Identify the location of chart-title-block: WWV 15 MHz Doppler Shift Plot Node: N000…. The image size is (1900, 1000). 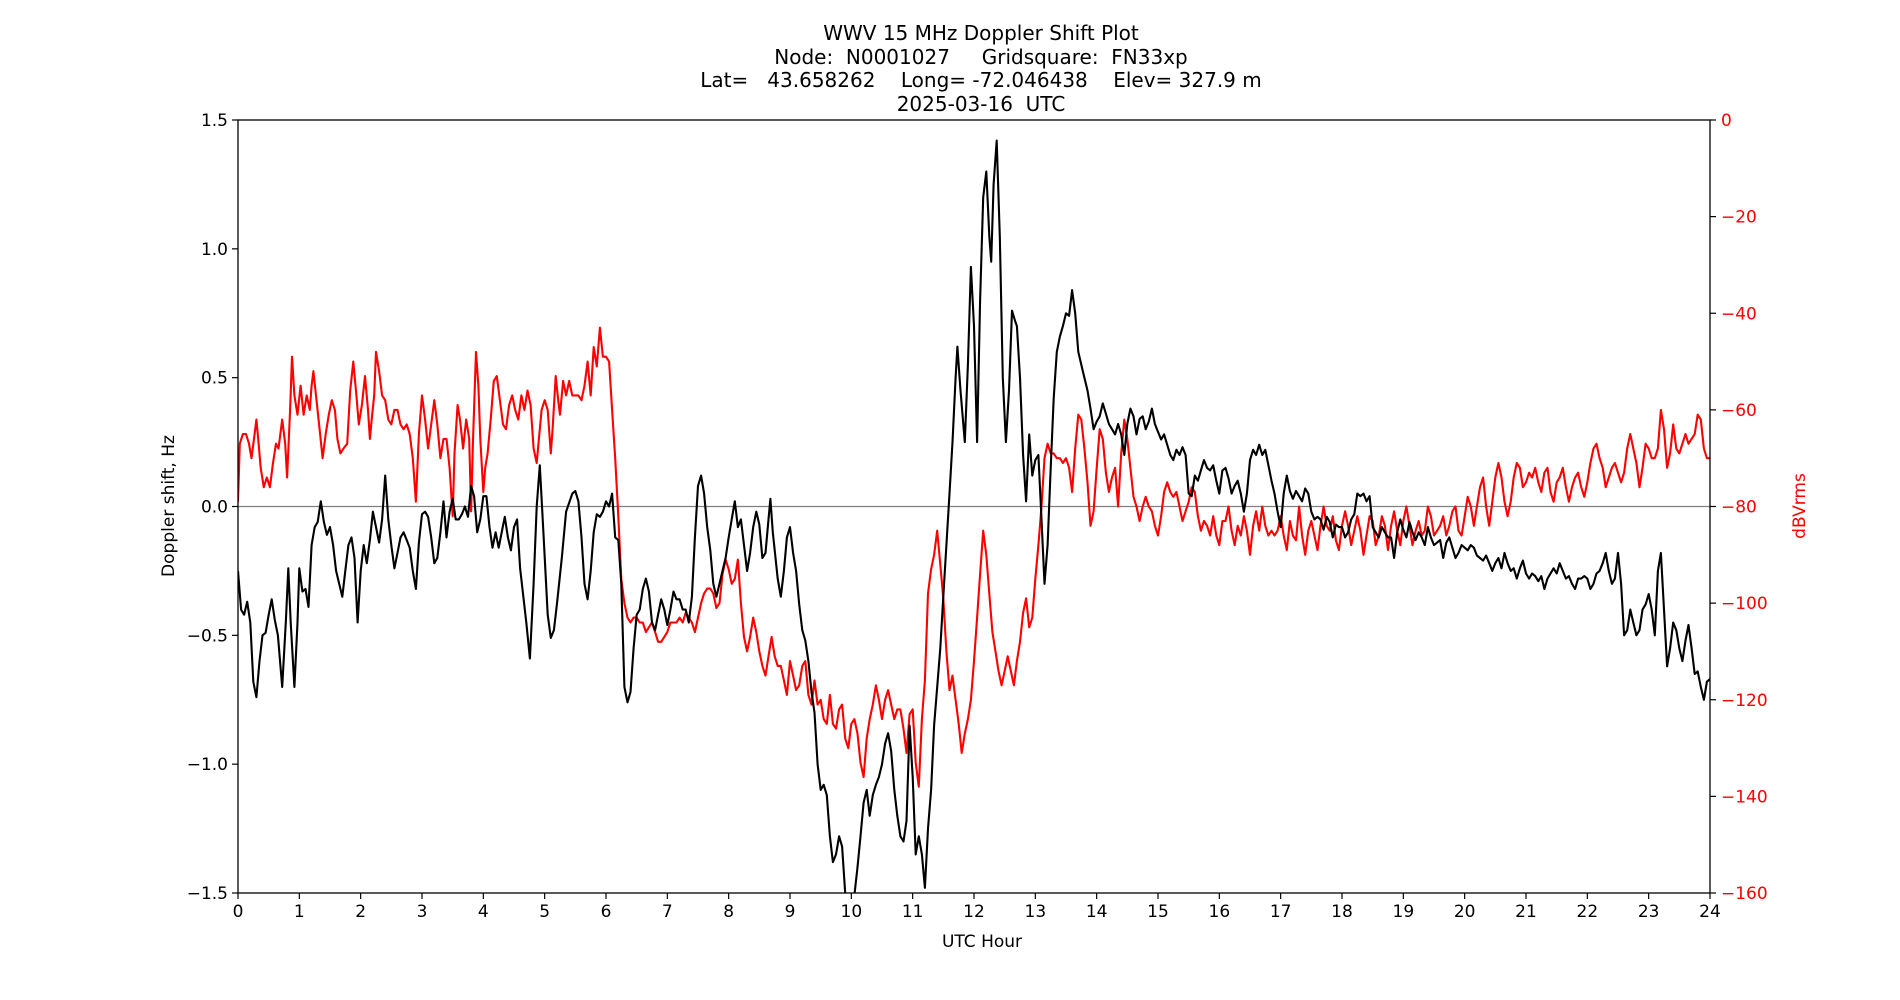
(950, 68).